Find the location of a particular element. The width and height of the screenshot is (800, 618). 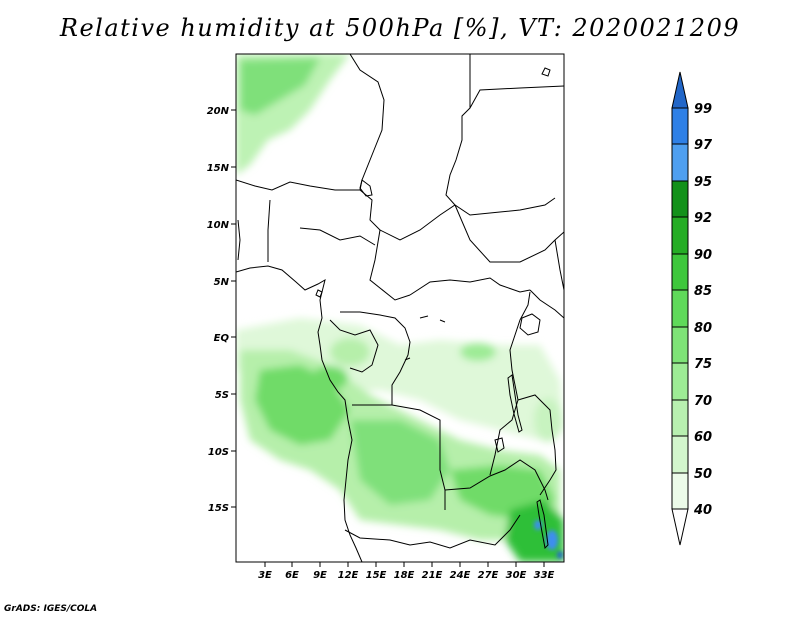

colorbar-top-arrow is located at coordinates (680, 90).